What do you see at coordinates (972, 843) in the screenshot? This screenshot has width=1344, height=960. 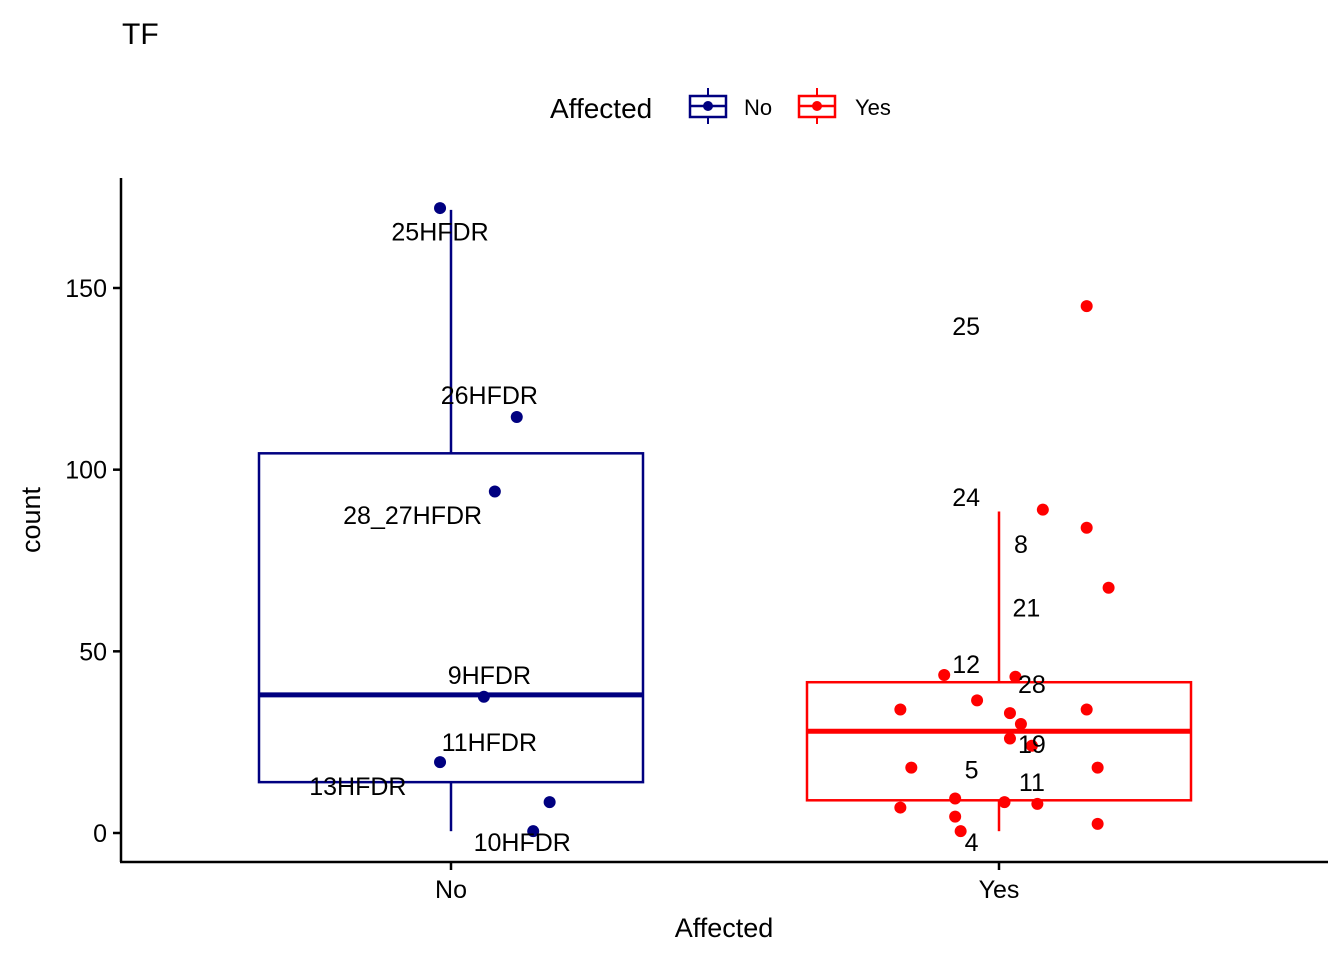 I see `point-label-yes: 4` at bounding box center [972, 843].